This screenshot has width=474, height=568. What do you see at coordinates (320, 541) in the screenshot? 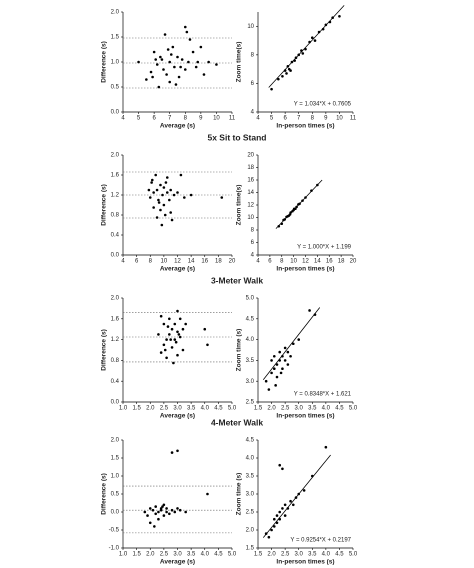
I see `equation: Y = 0.9254*X + 0.2197` at bounding box center [320, 541].